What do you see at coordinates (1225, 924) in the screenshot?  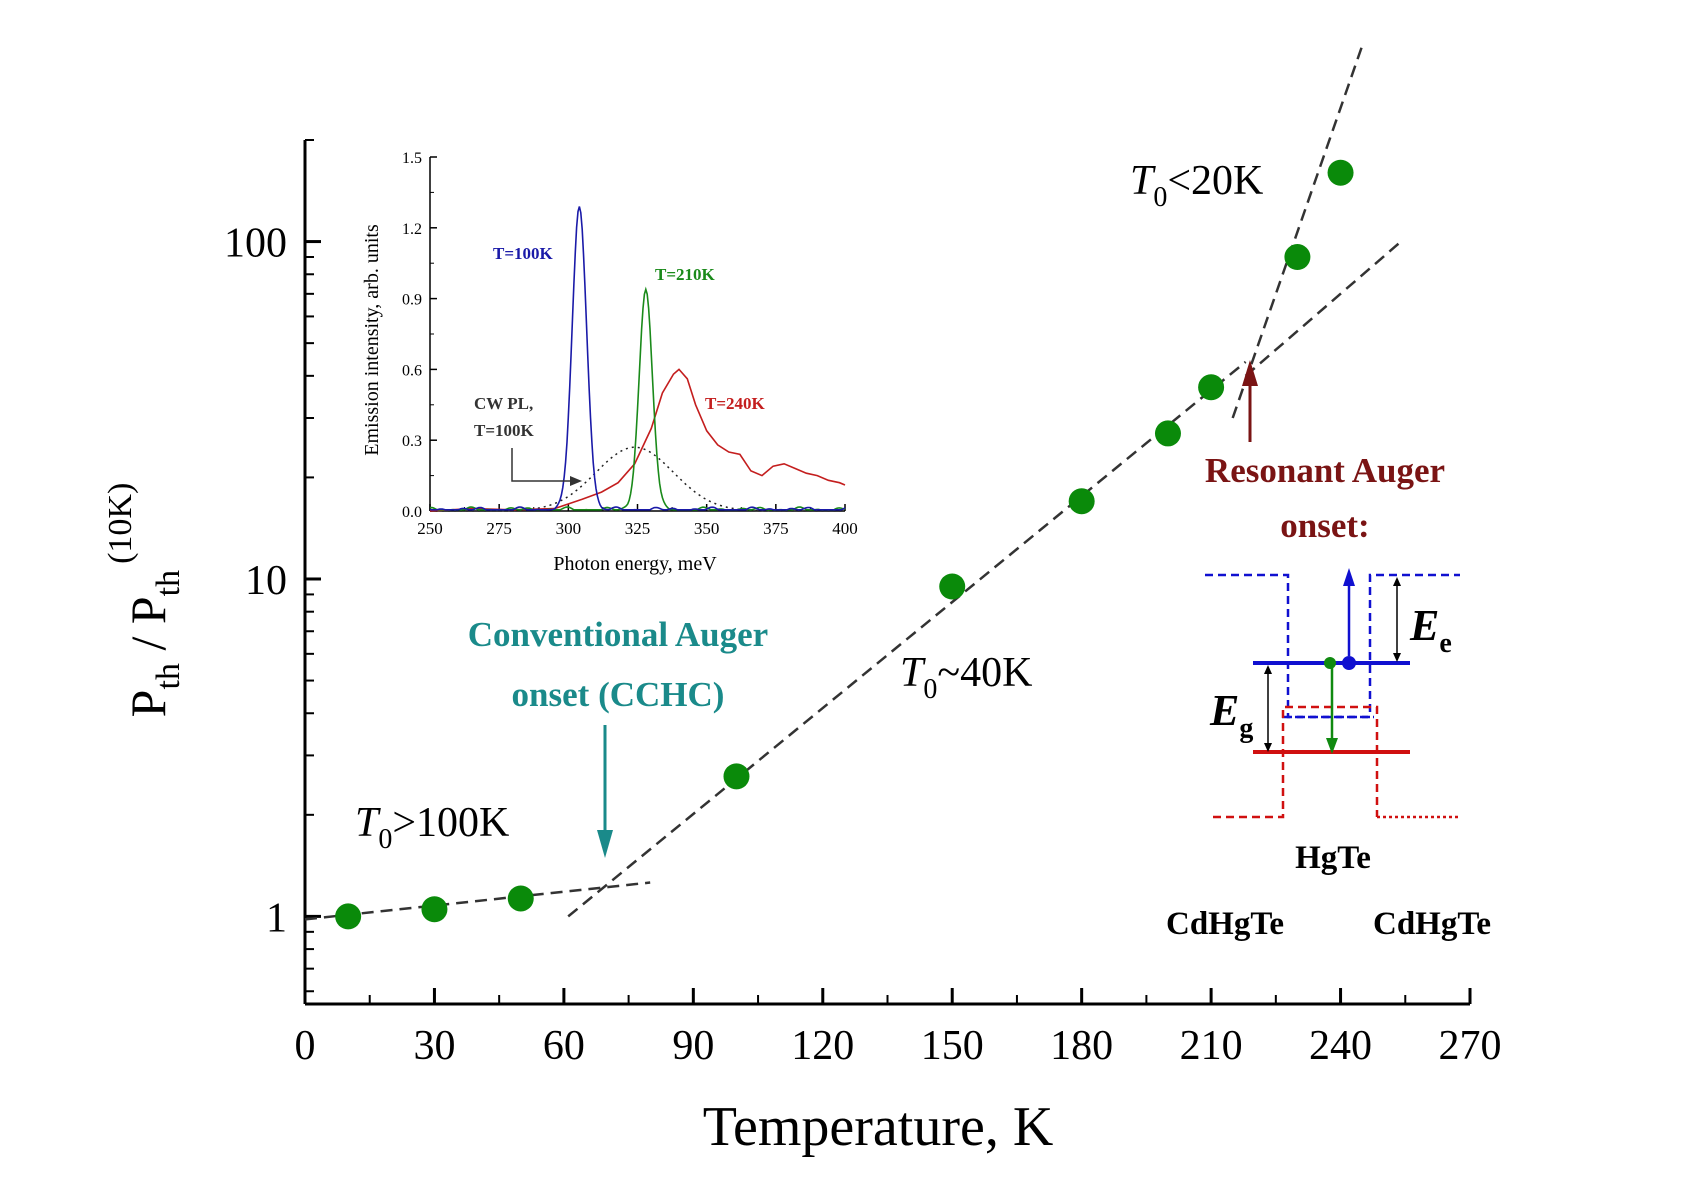 I see `cdhgte-left-label: CdHgTe` at bounding box center [1225, 924].